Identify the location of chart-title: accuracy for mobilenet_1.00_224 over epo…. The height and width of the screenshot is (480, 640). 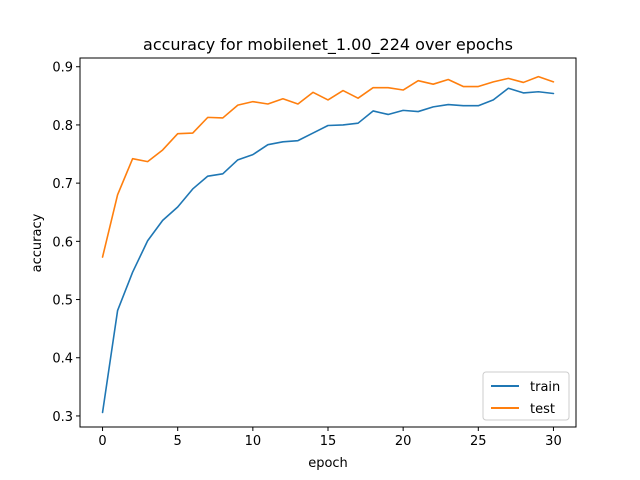
(328, 45).